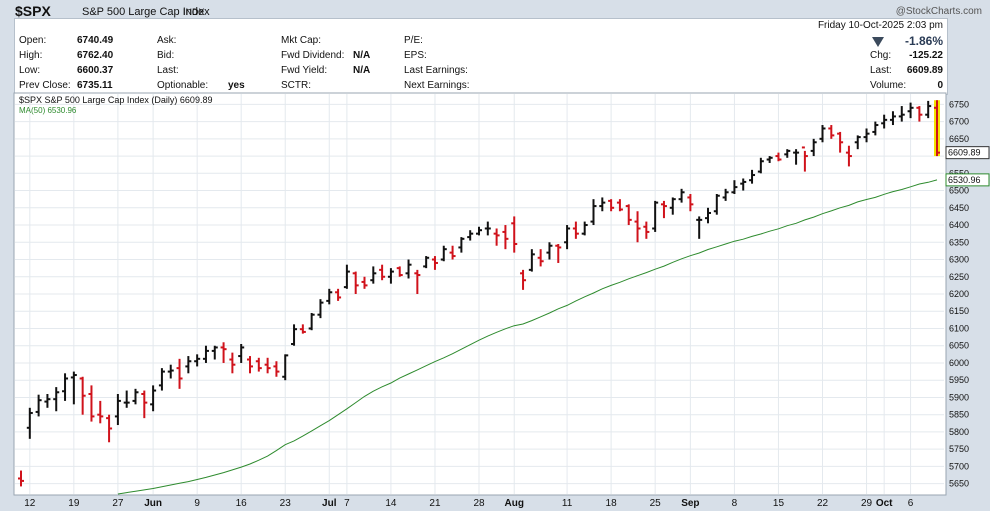  I want to click on last-value: 6609.89, so click(924, 70).